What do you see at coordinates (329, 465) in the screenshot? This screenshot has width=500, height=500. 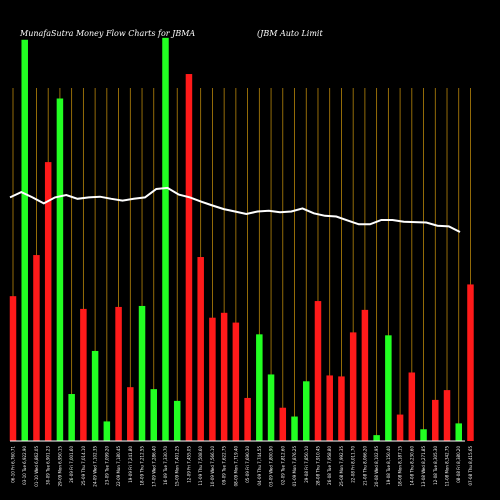 I see `x-tick-label: 26-08 Tue 7,958.80` at bounding box center [329, 465].